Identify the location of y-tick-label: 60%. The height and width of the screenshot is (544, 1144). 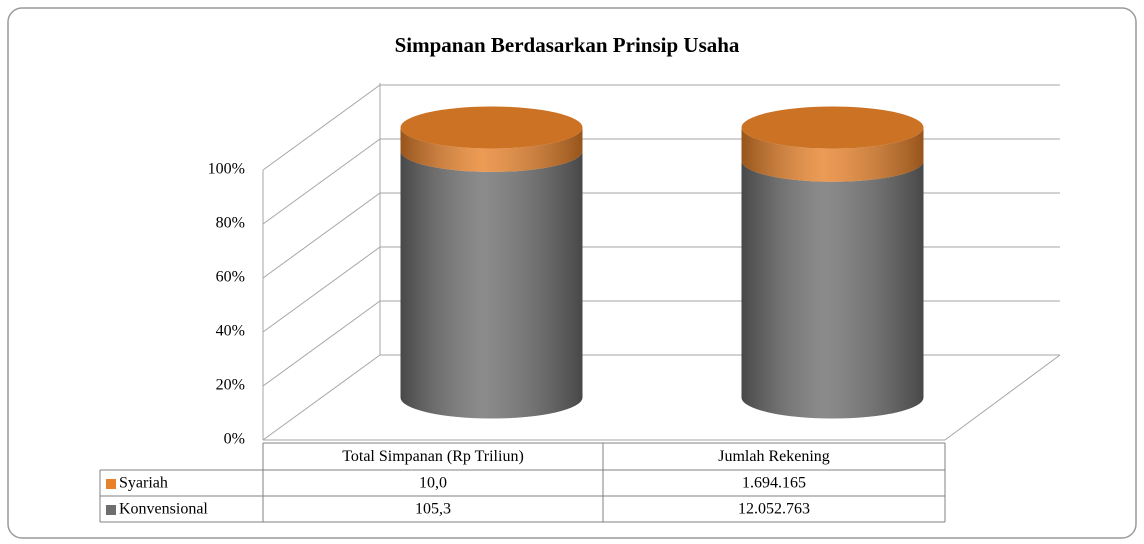
(230, 277).